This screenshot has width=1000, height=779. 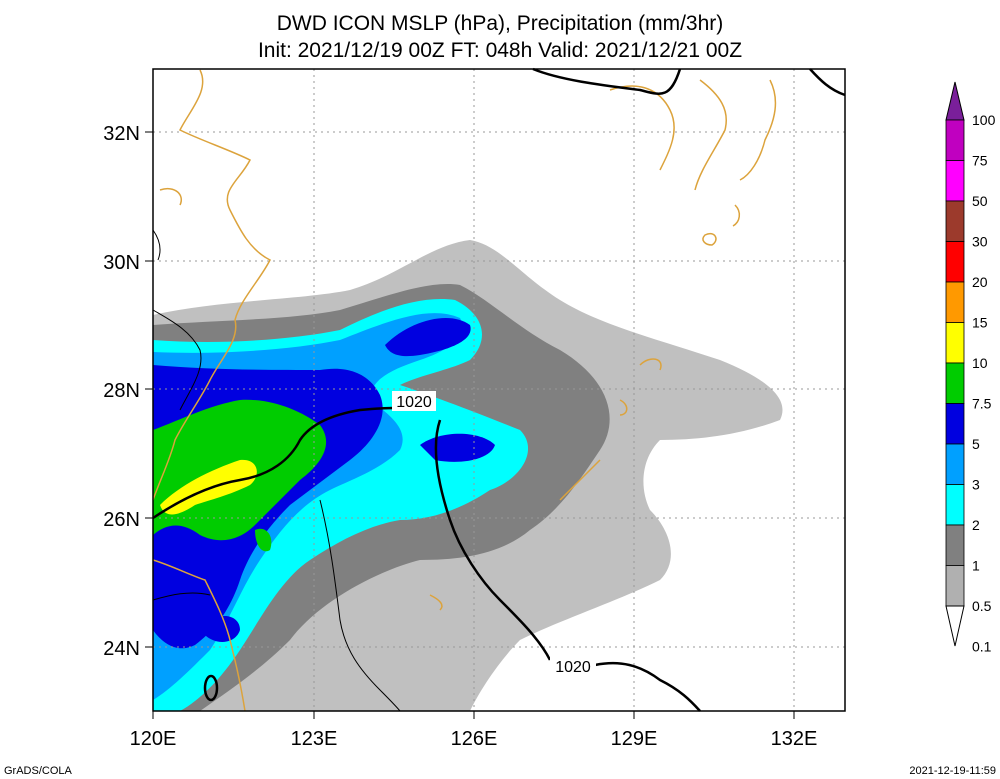 What do you see at coordinates (634, 739) in the screenshot?
I see `lon-label-129e: 129E` at bounding box center [634, 739].